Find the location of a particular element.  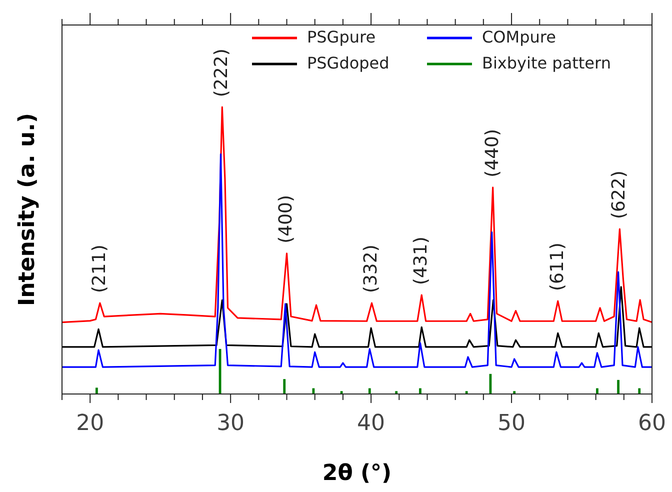

legend-label: Bixbyite pattern is located at coordinates (546, 62).